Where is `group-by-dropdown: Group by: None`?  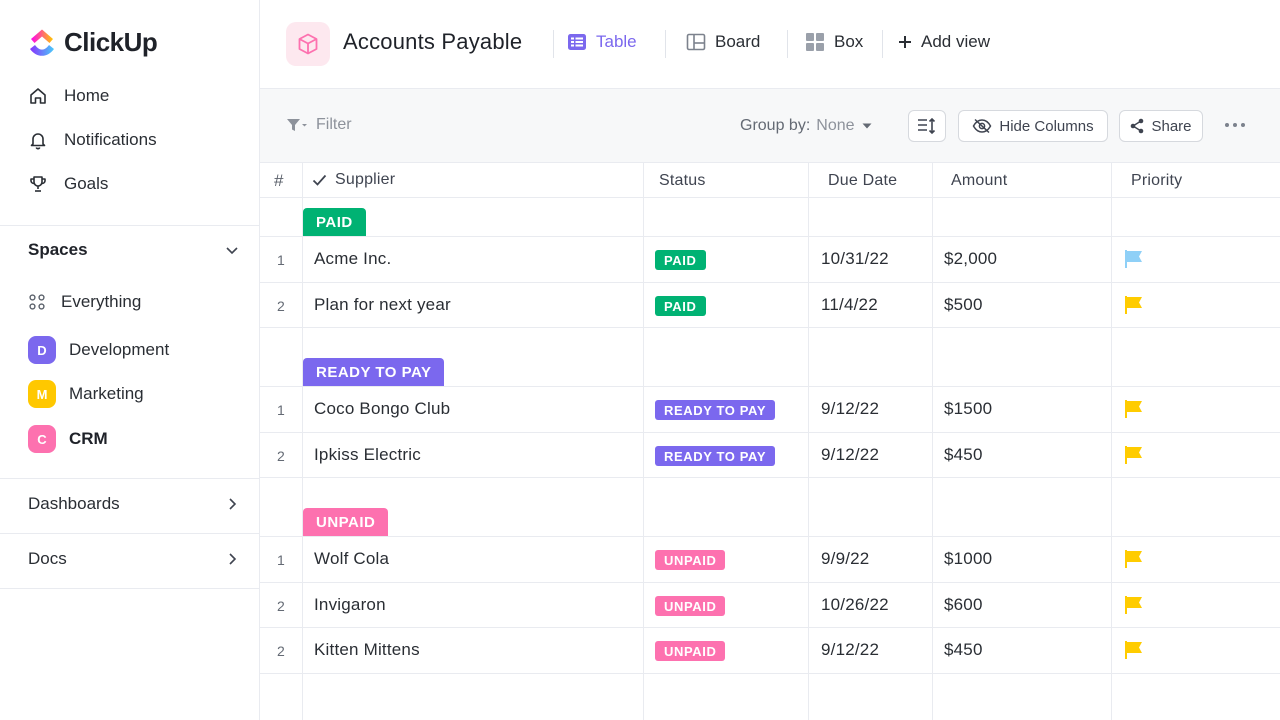
group-by-dropdown: Group by: None is located at coordinates (806, 126).